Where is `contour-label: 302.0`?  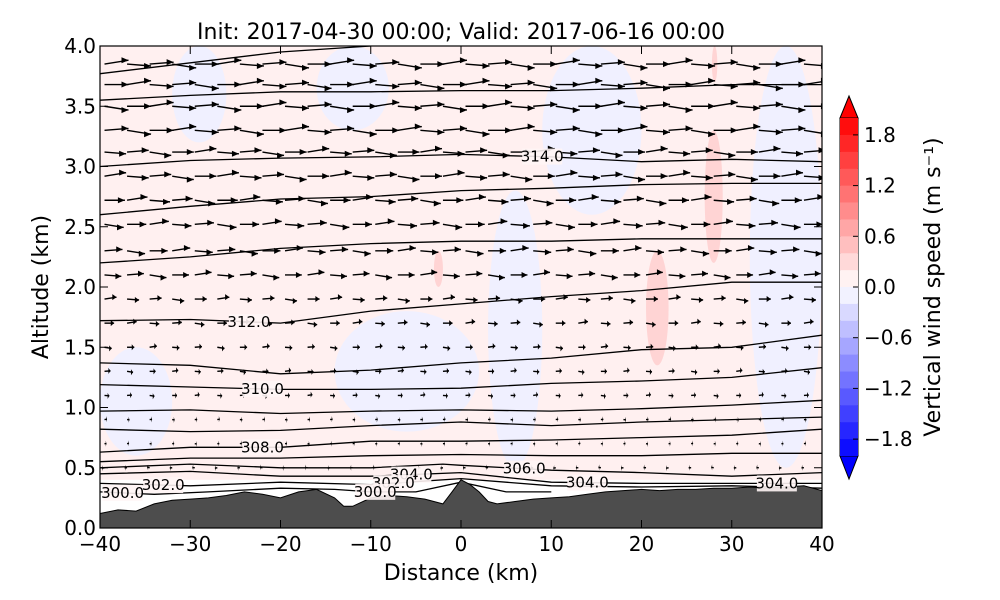 contour-label: 302.0 is located at coordinates (163, 485).